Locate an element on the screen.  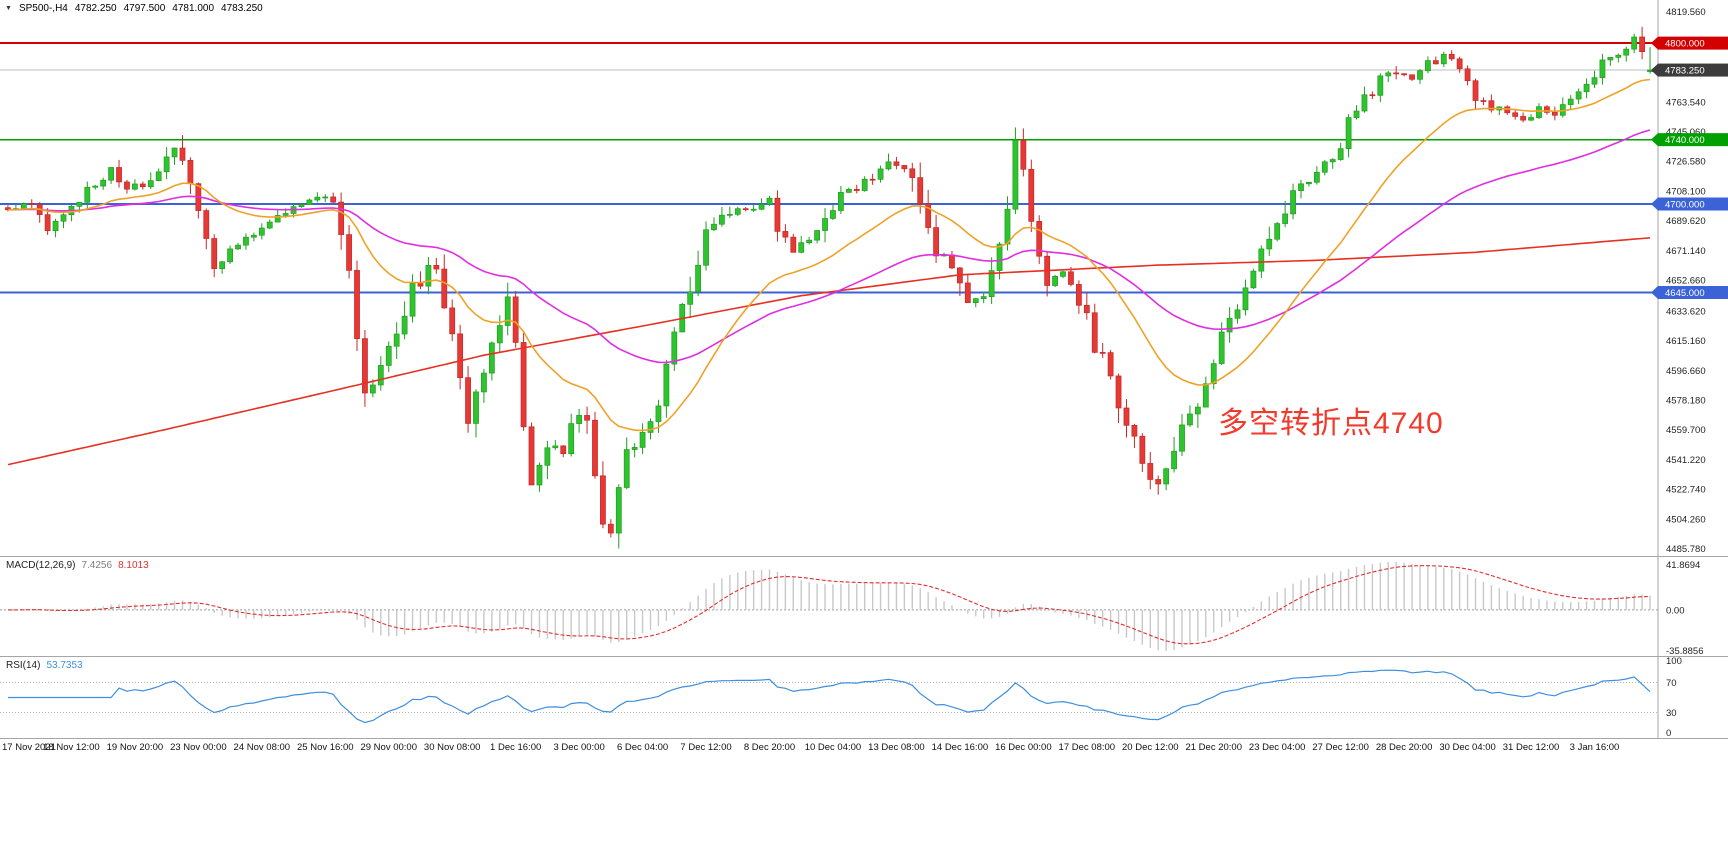
symbol-timeframe-label: SP500-,H4 is located at coordinates (43, 8).